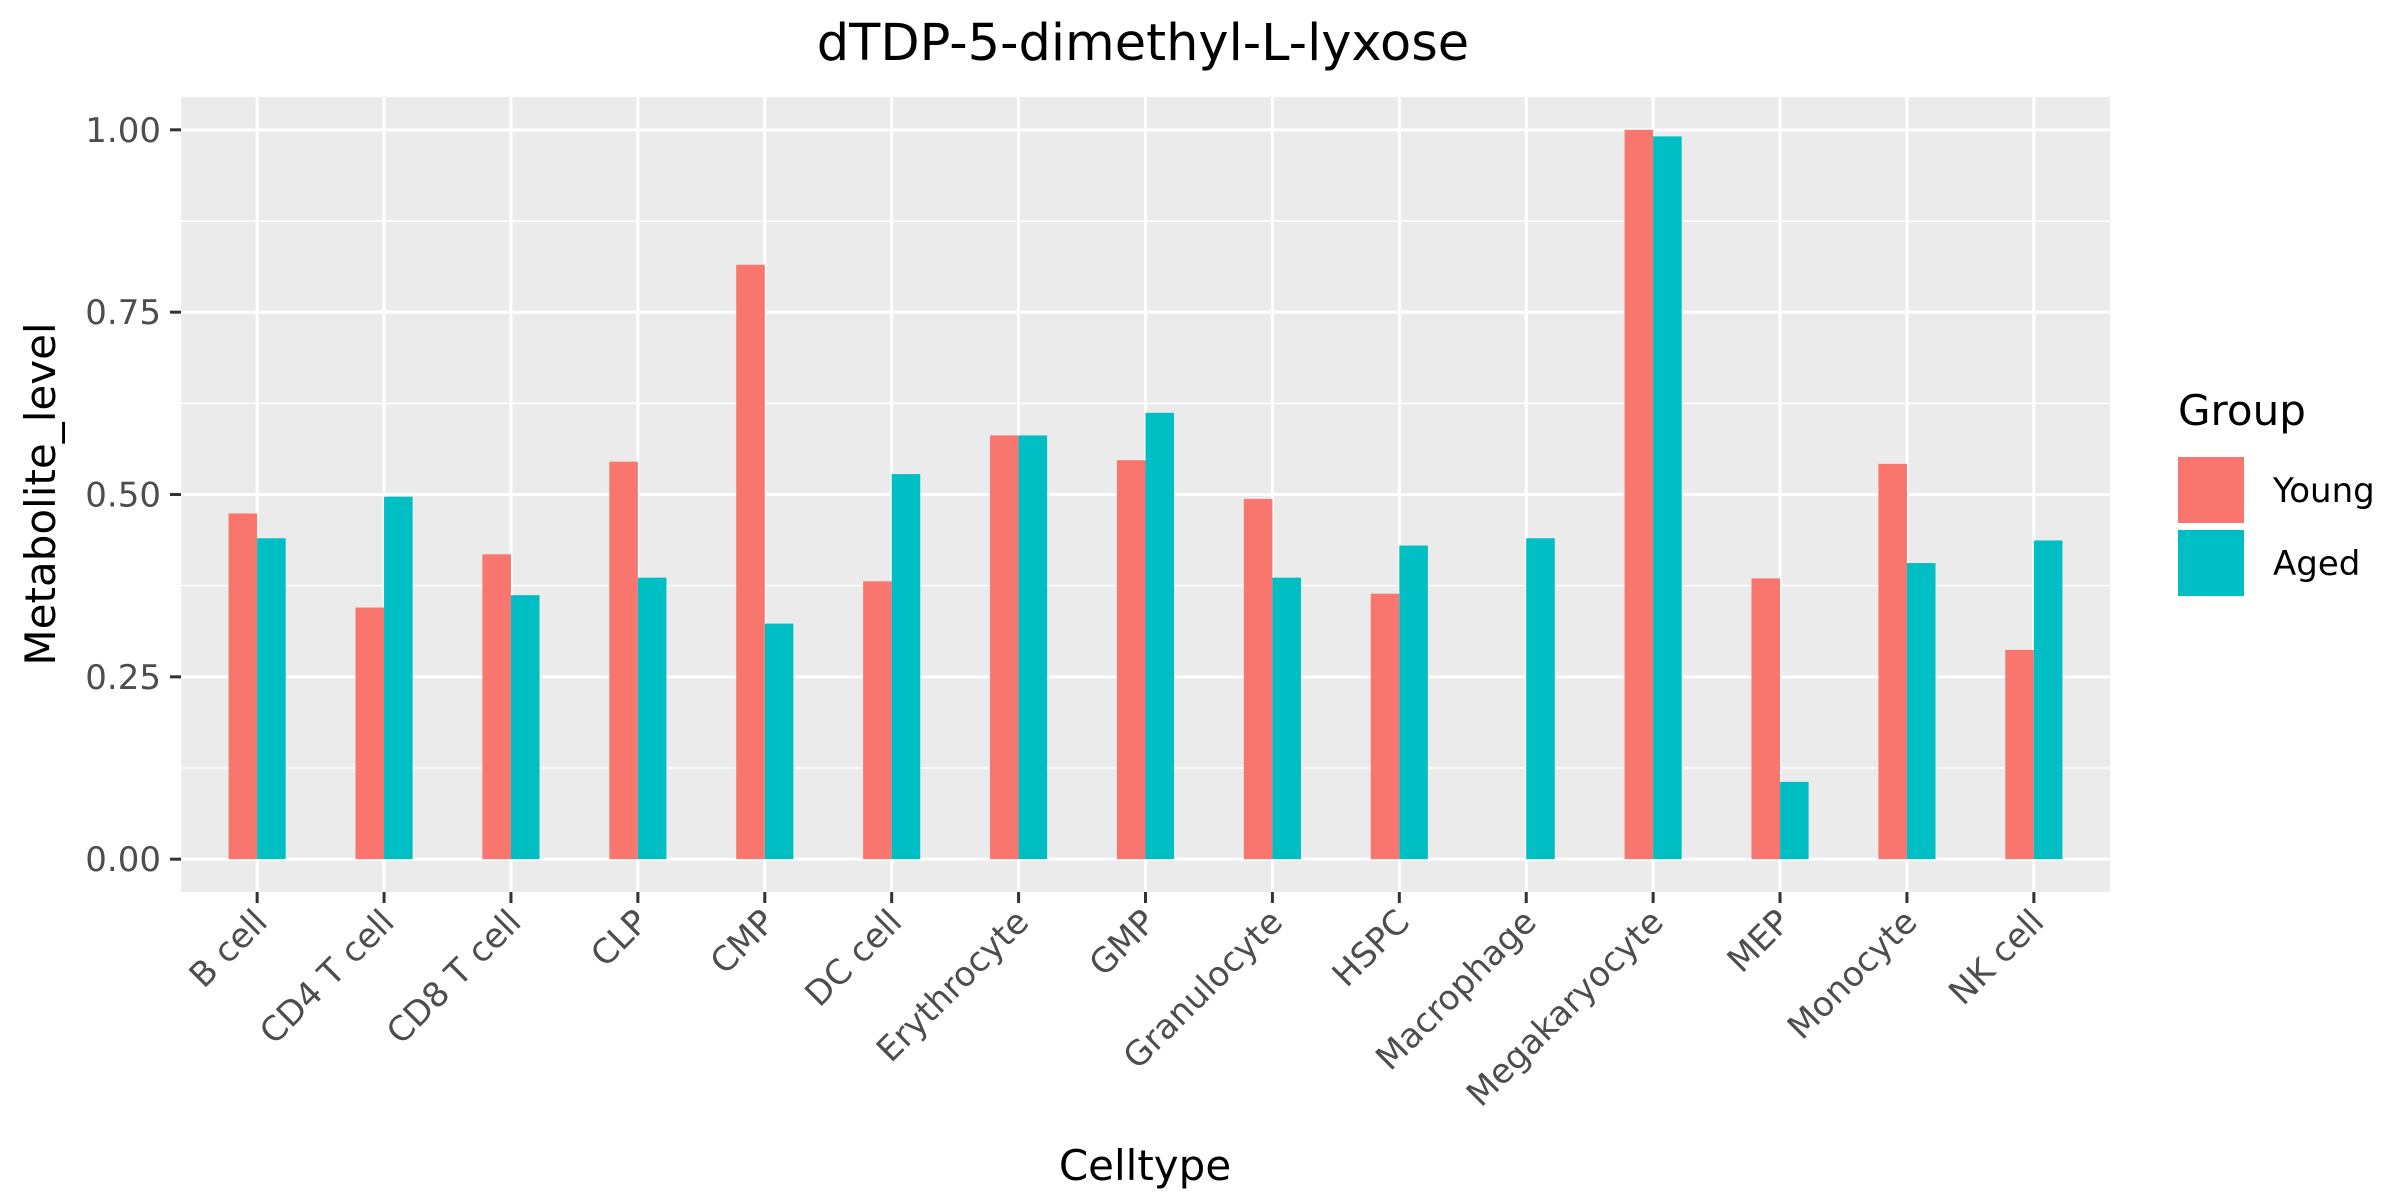  I want to click on bar-young-granulocyte, so click(1258, 679).